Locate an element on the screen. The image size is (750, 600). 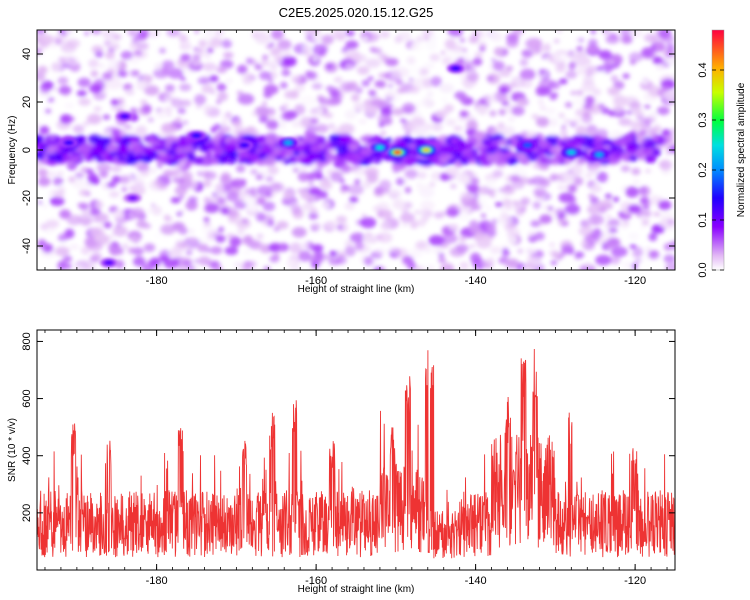
spectrogram-xlabel: Height of straight line (km) is located at coordinates (356, 289).